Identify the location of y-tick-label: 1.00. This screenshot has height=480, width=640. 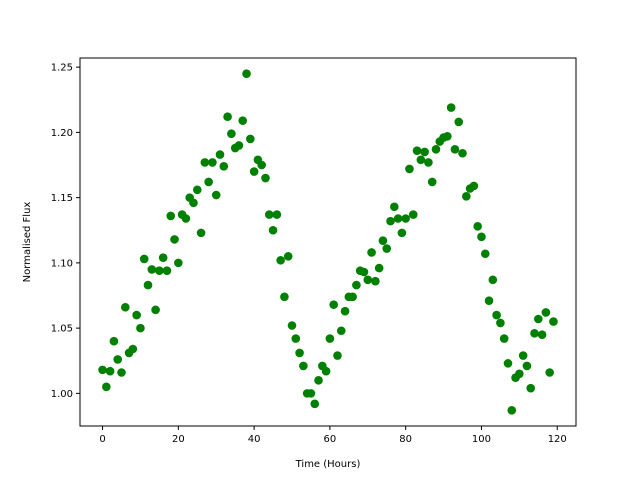
(62, 394).